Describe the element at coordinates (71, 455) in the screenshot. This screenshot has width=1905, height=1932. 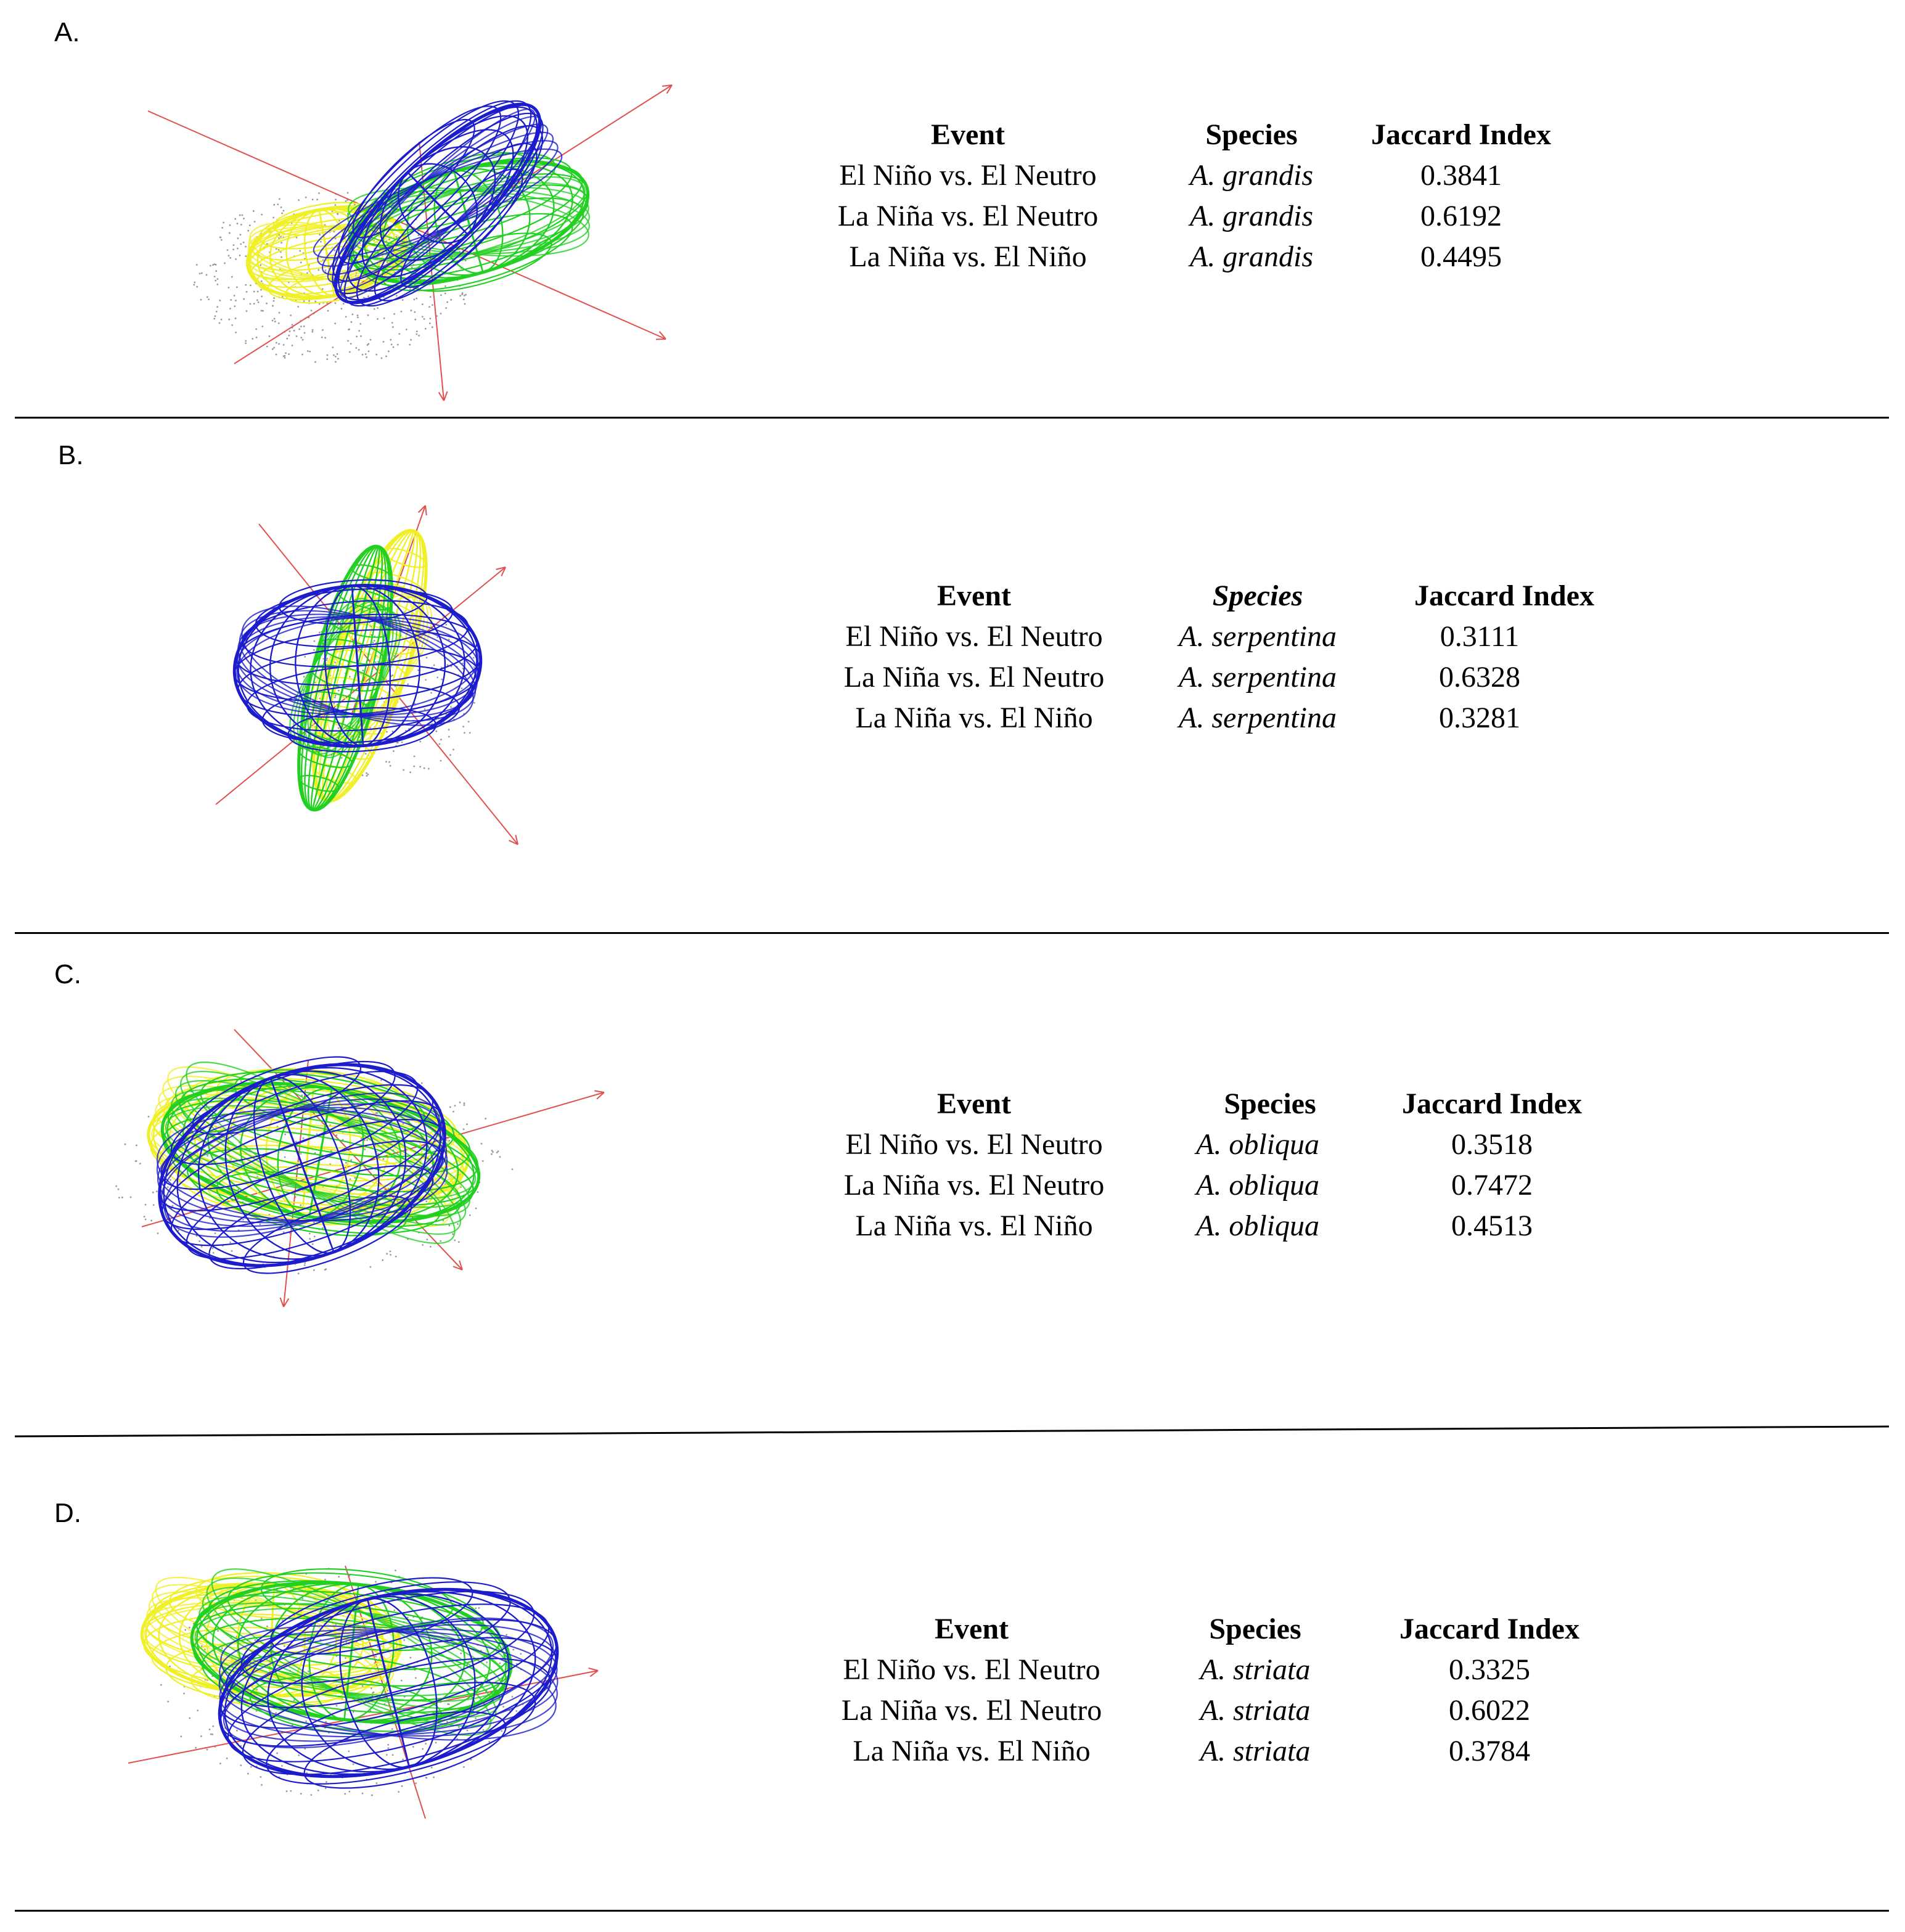
I see `panel-label-b: B.` at that location.